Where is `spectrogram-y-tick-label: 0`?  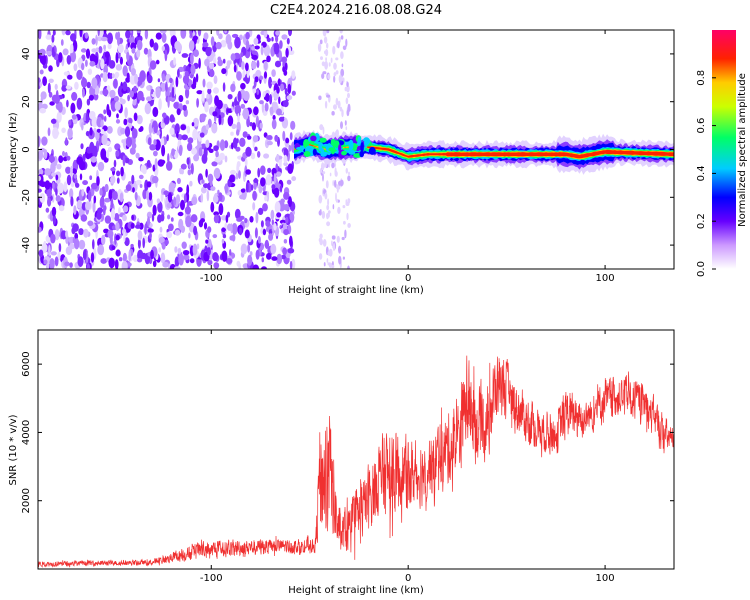
spectrogram-y-tick-label: 0 is located at coordinates (26, 149).